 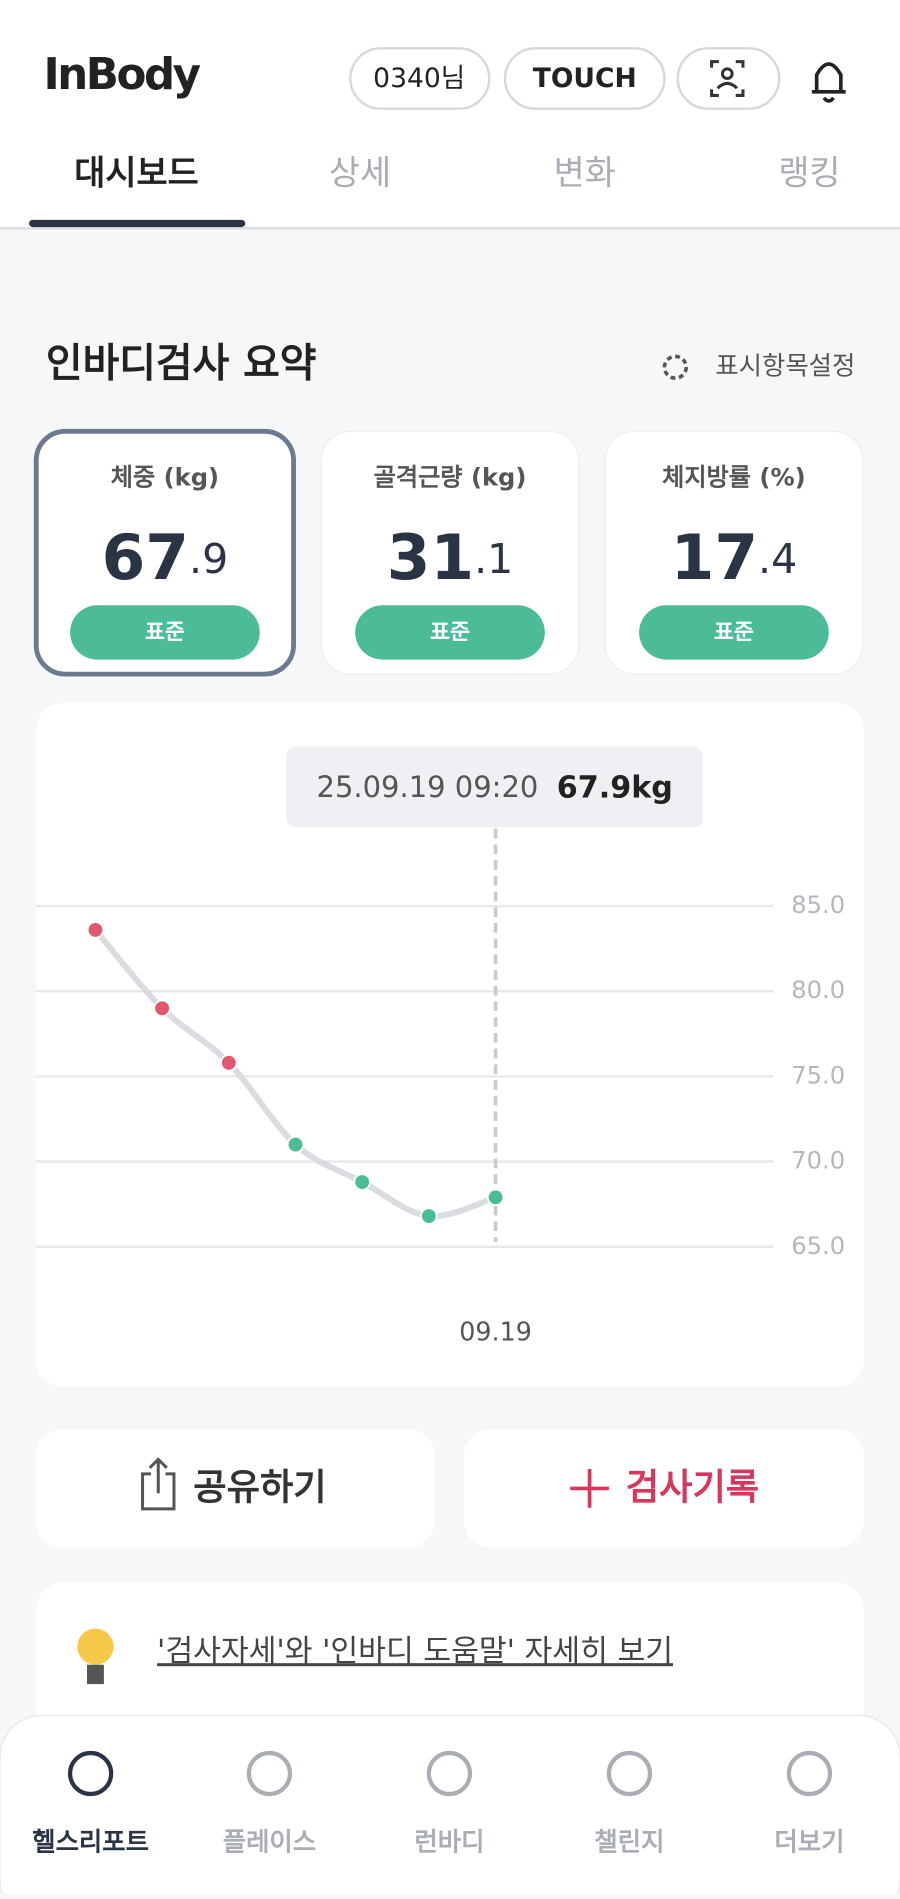 What do you see at coordinates (818, 905) in the screenshot?
I see `y-tick-label: 85.0` at bounding box center [818, 905].